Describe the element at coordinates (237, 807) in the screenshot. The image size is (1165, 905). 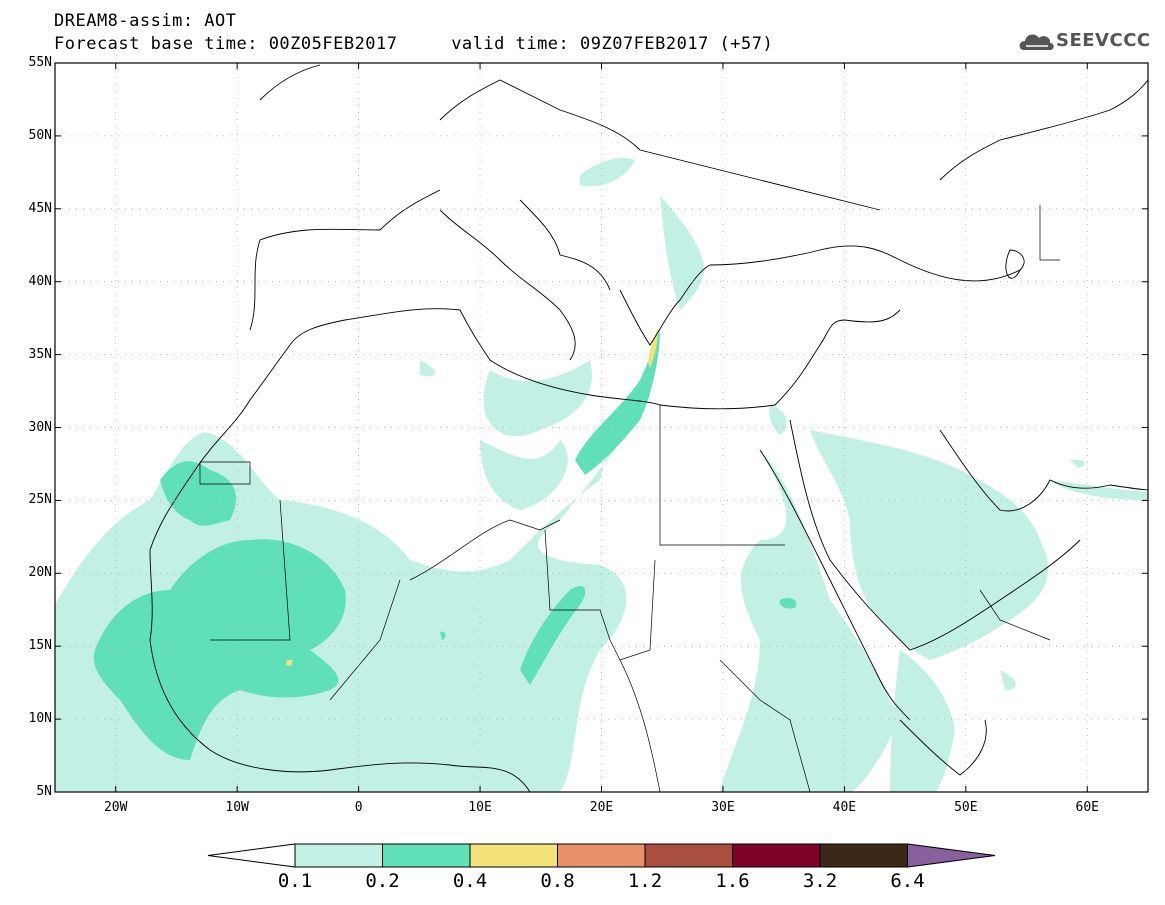
I see `lon-label: 10W` at that location.